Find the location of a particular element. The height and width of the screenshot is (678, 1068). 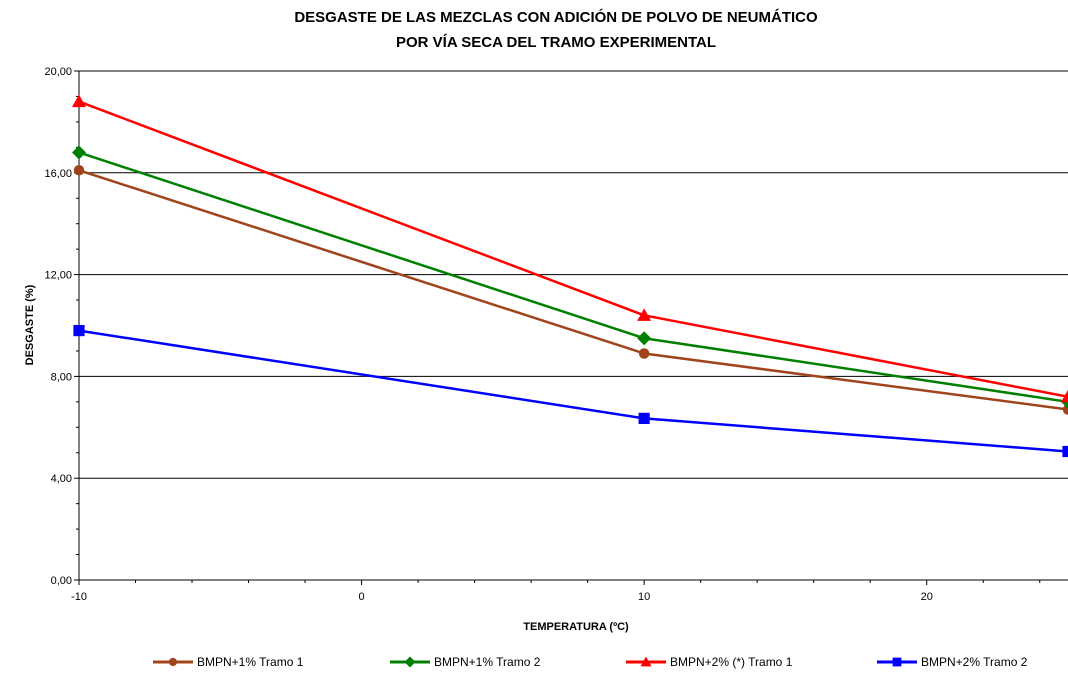

y-tick-label: 4,00 is located at coordinates (61, 479).